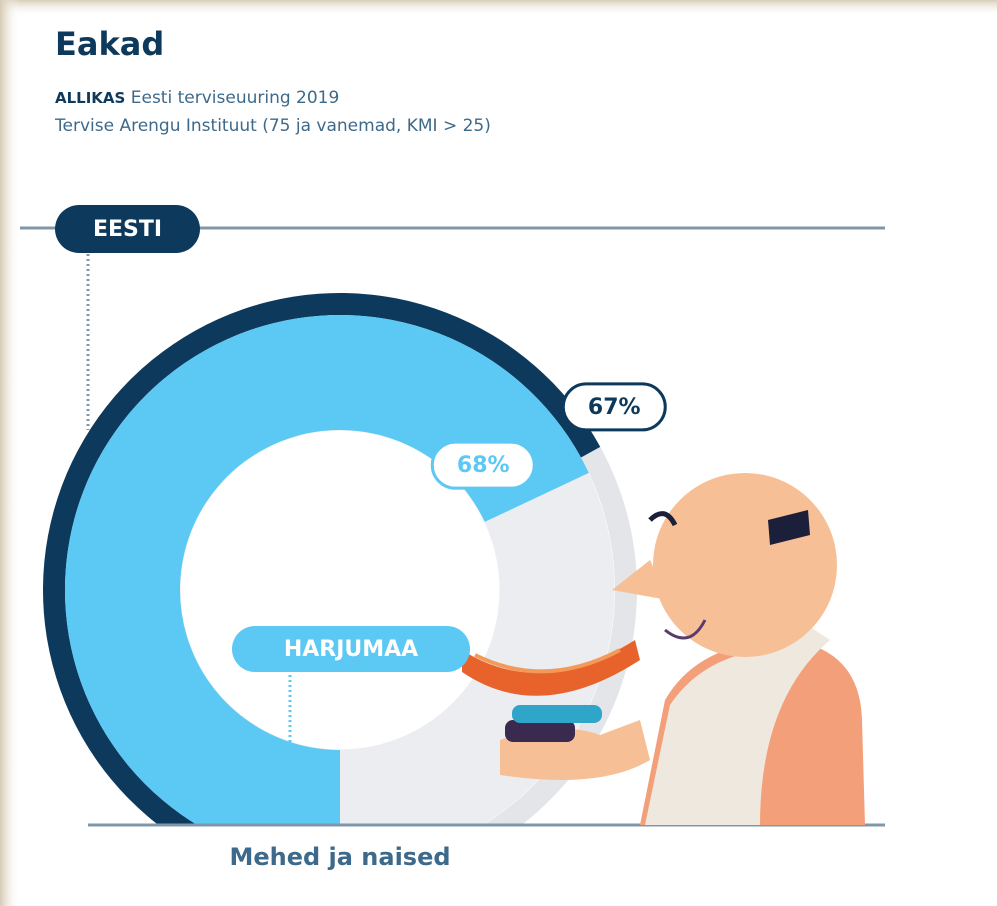 The image size is (997, 906). What do you see at coordinates (640, 580) in the screenshot?
I see `nose` at bounding box center [640, 580].